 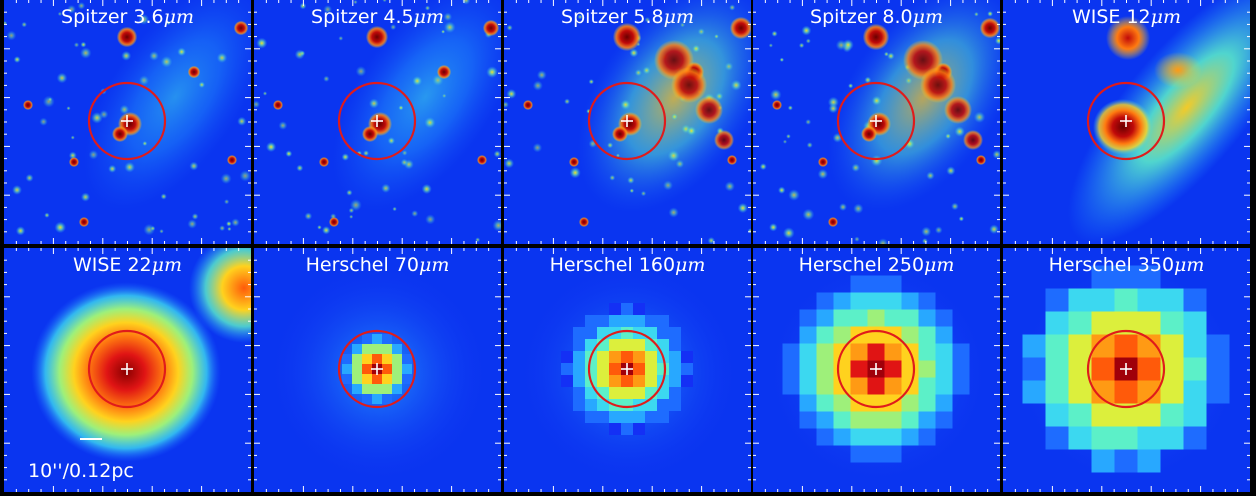 I want to click on nebula-ridge, so click(x=416, y=105).